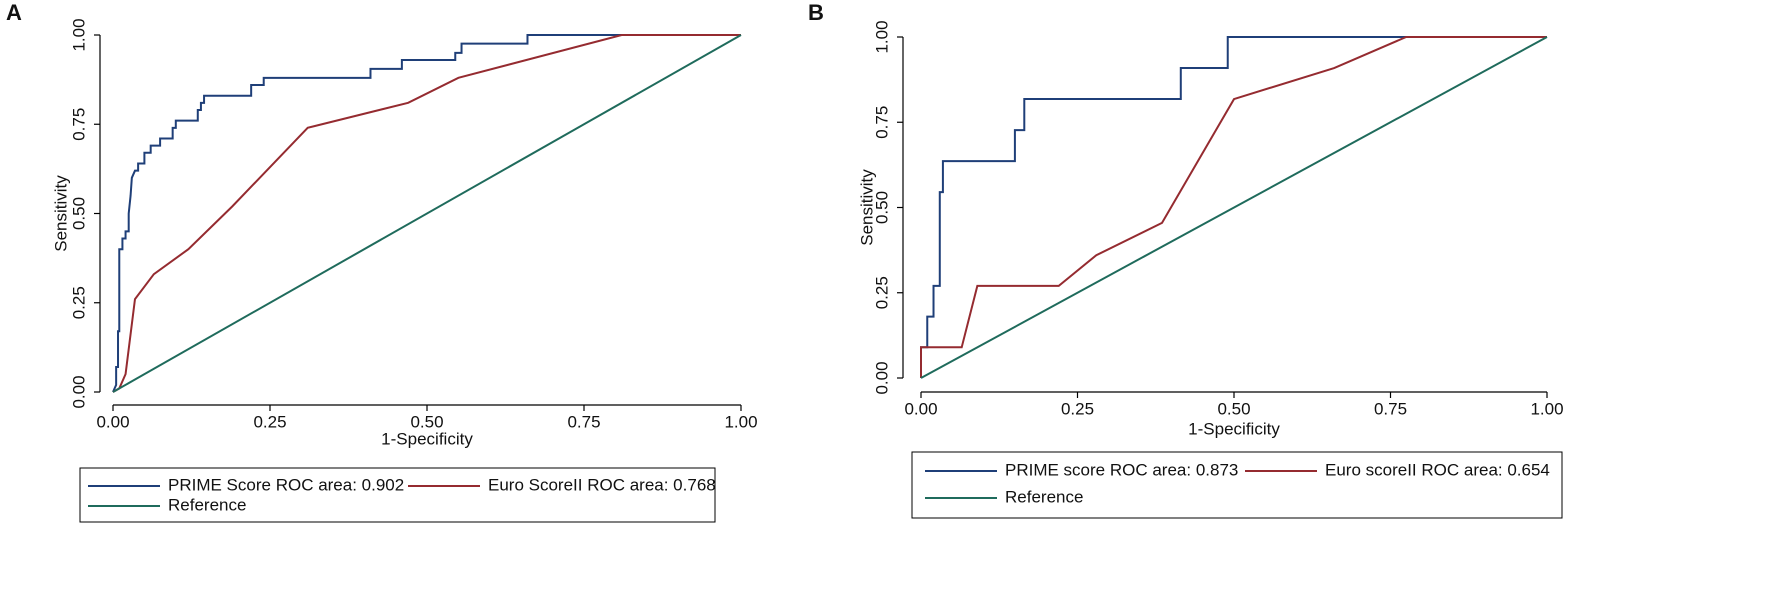 The height and width of the screenshot is (592, 1772). Describe the element at coordinates (1121, 469) in the screenshot. I see `legend-label: PRIME score ROC area: 0.873` at that location.